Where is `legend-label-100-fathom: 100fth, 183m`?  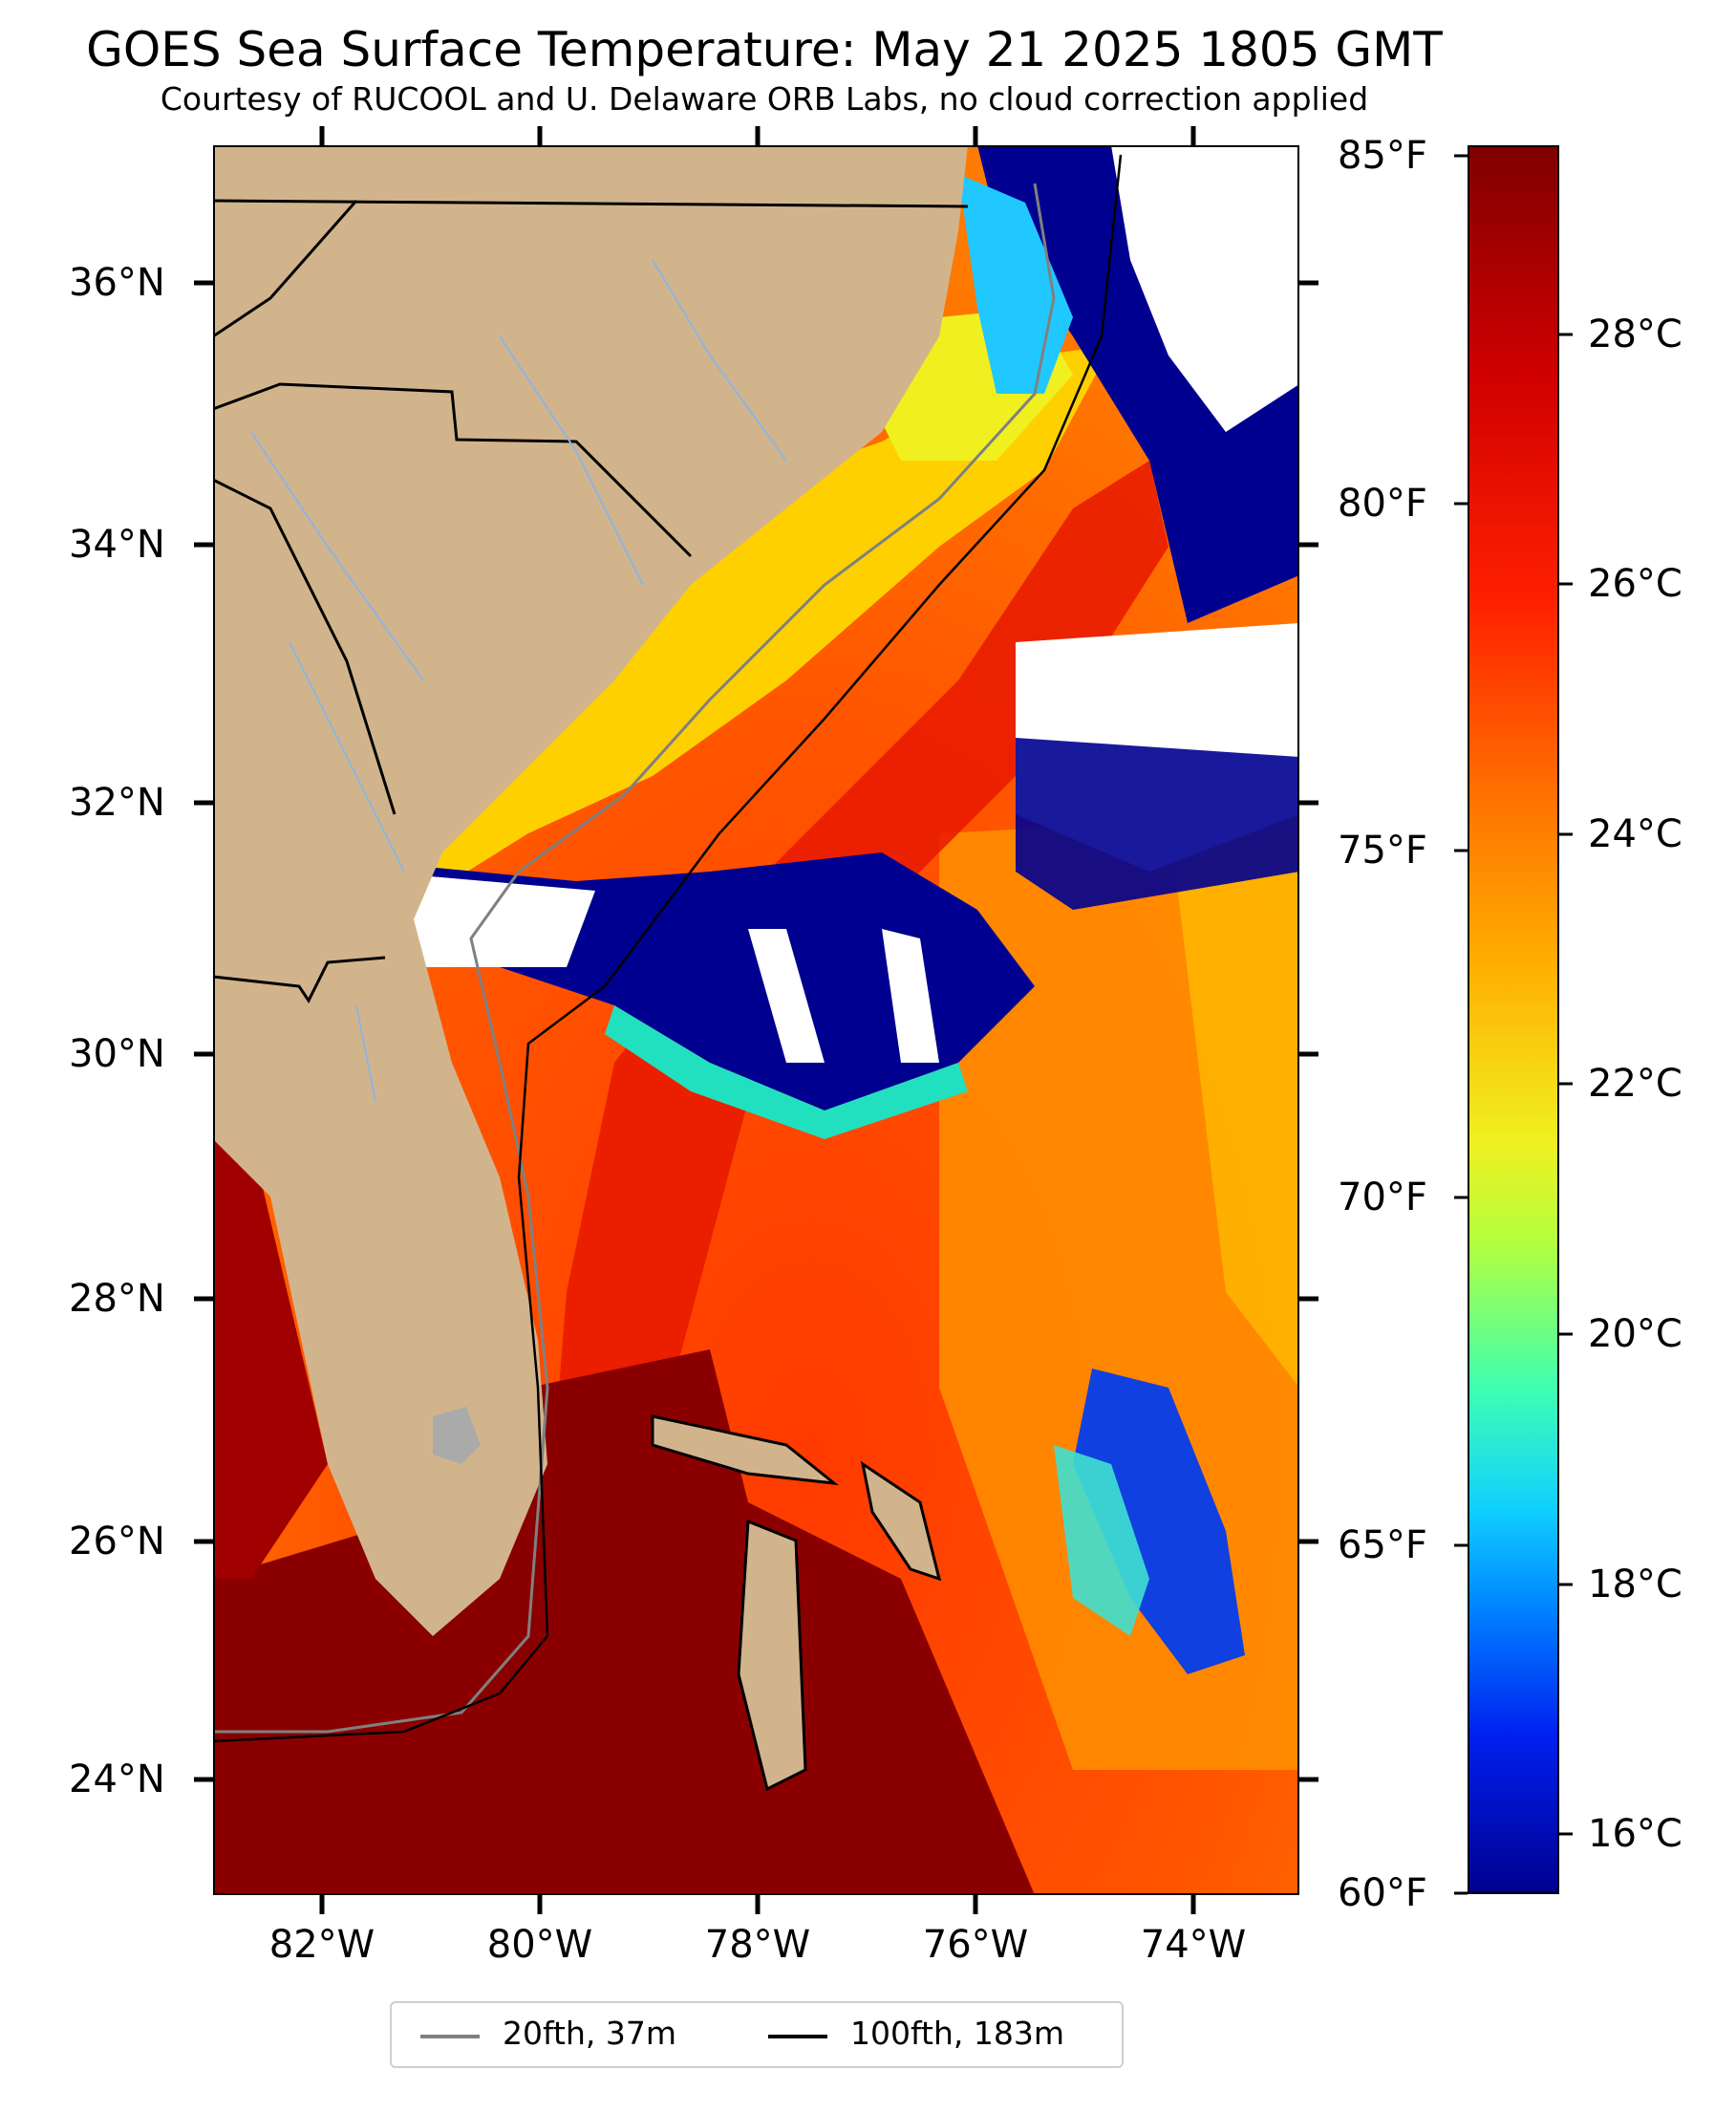 legend-label-100-fathom: 100fth, 183m is located at coordinates (957, 2034).